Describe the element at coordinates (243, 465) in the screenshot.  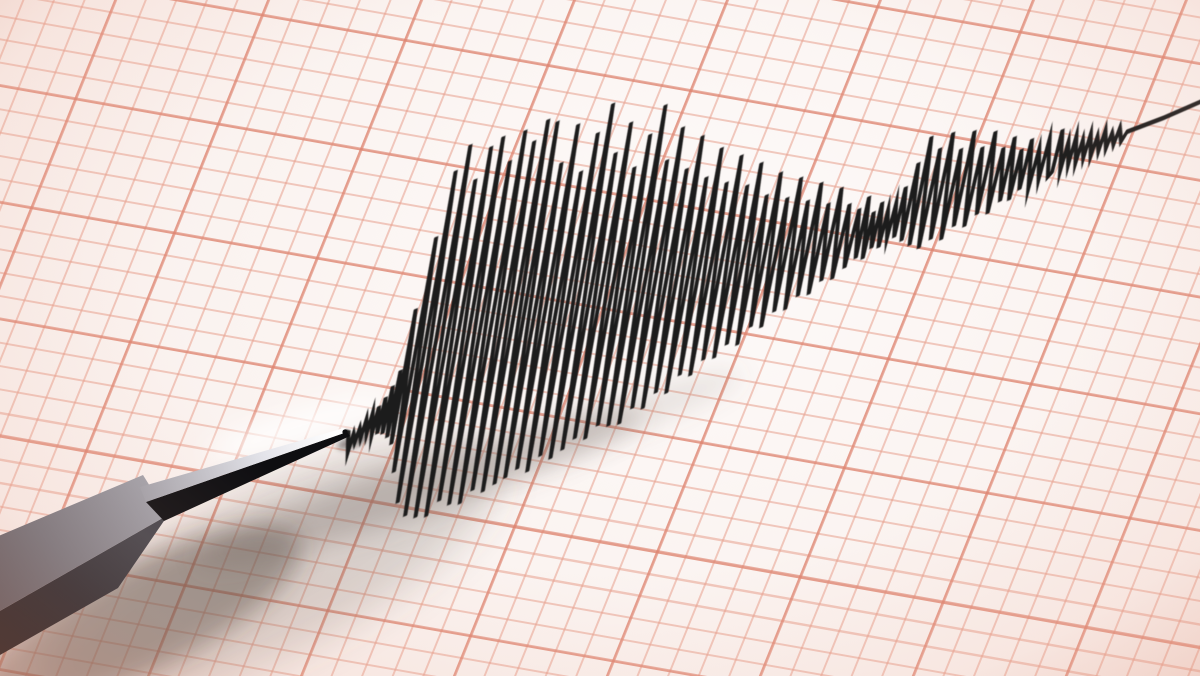
I see `stylus-needle-arm` at that location.